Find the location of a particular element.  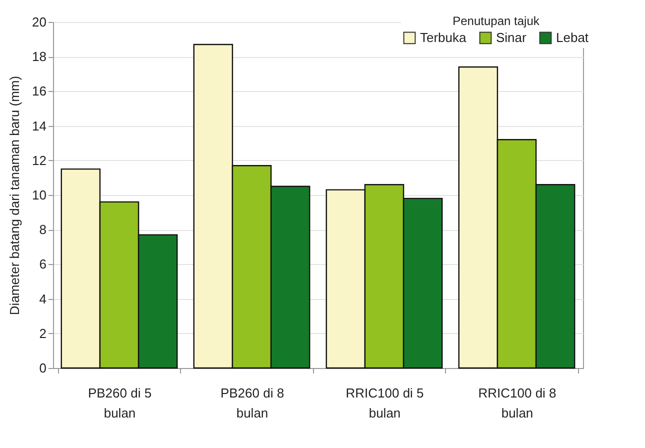

legend-label: Sinar is located at coordinates (512, 37).